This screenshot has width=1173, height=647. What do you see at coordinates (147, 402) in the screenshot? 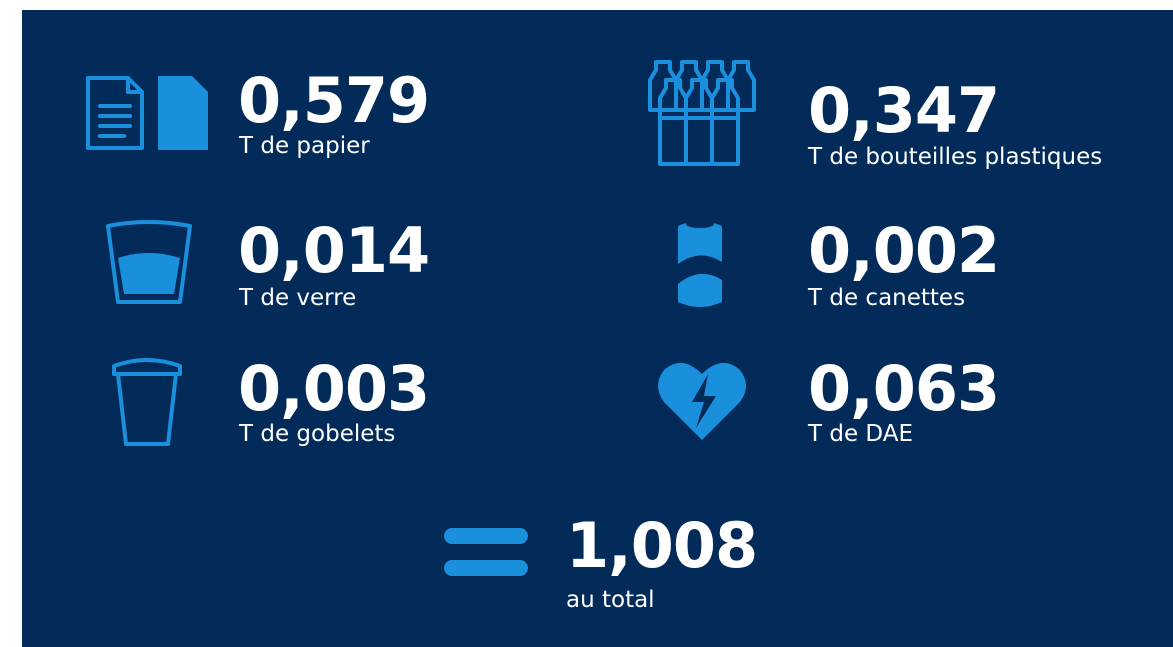
I see `cup-icon` at bounding box center [147, 402].